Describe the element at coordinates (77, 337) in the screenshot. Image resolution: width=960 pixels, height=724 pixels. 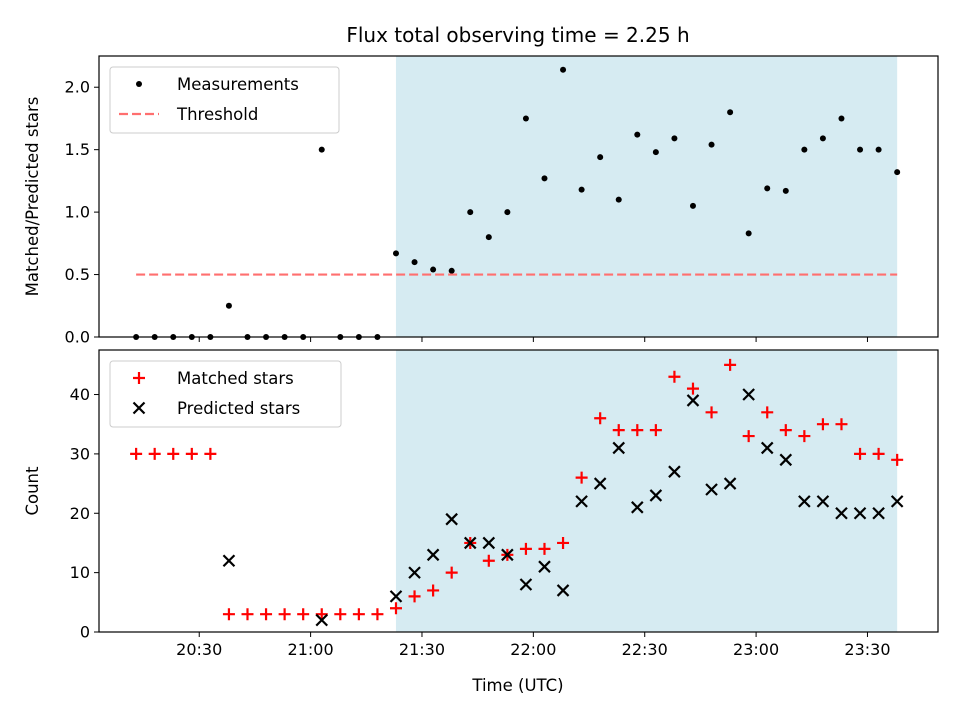
I see `y-tick-label: 0.0` at that location.